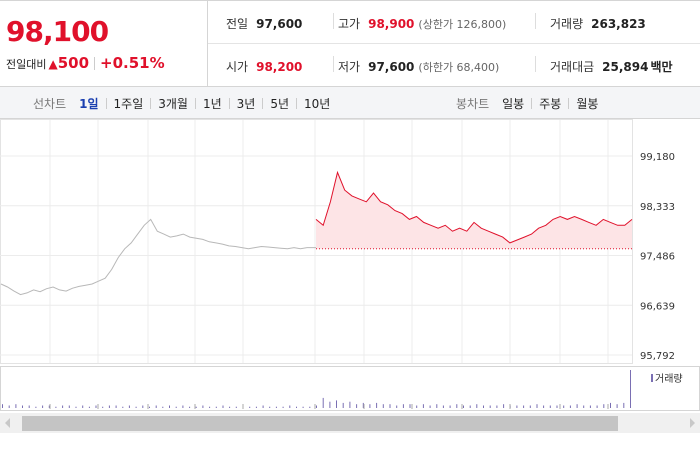 The image size is (700, 454). What do you see at coordinates (391, 24) in the screenshot?
I see `stat-value: 98,900` at bounding box center [391, 24].